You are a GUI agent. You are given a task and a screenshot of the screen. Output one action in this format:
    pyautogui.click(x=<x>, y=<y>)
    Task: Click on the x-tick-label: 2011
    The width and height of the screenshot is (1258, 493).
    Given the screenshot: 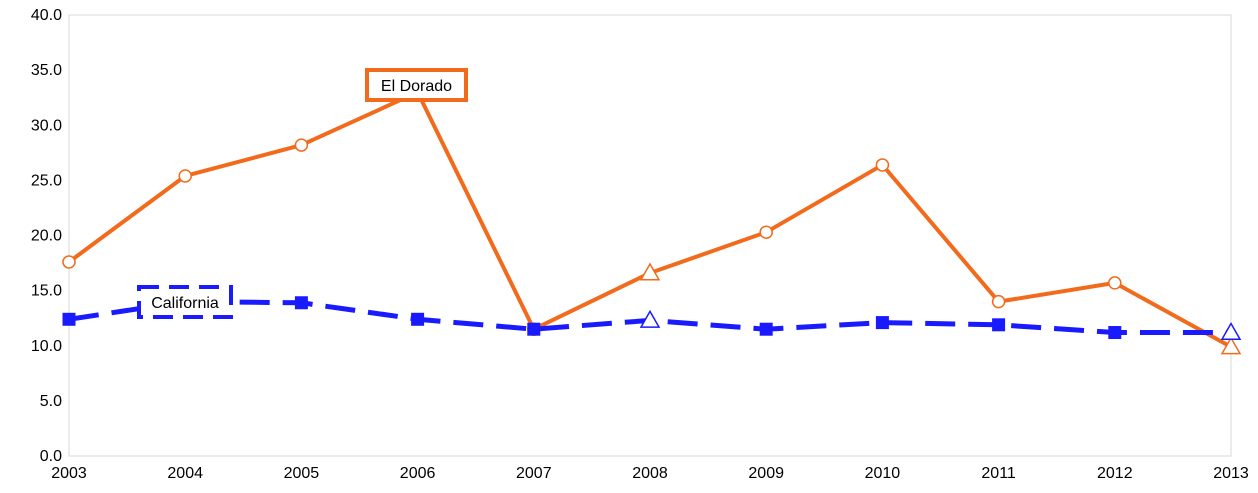 What is the action you would take?
    pyautogui.click(x=998, y=473)
    